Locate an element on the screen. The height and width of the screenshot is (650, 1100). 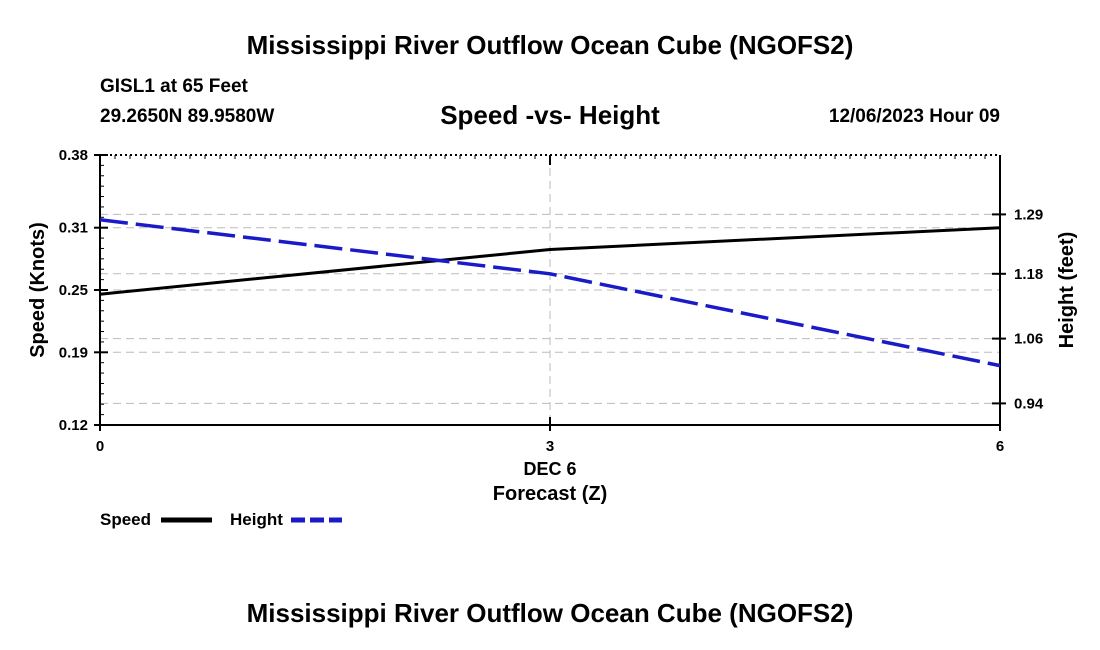
forecast-datetime: 12/06/2023 Hour 09 is located at coordinates (914, 116).